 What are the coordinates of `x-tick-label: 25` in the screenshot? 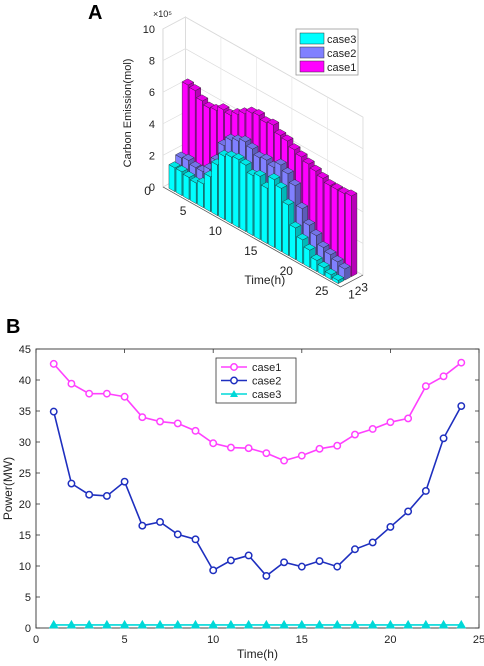 It's located at (322, 291).